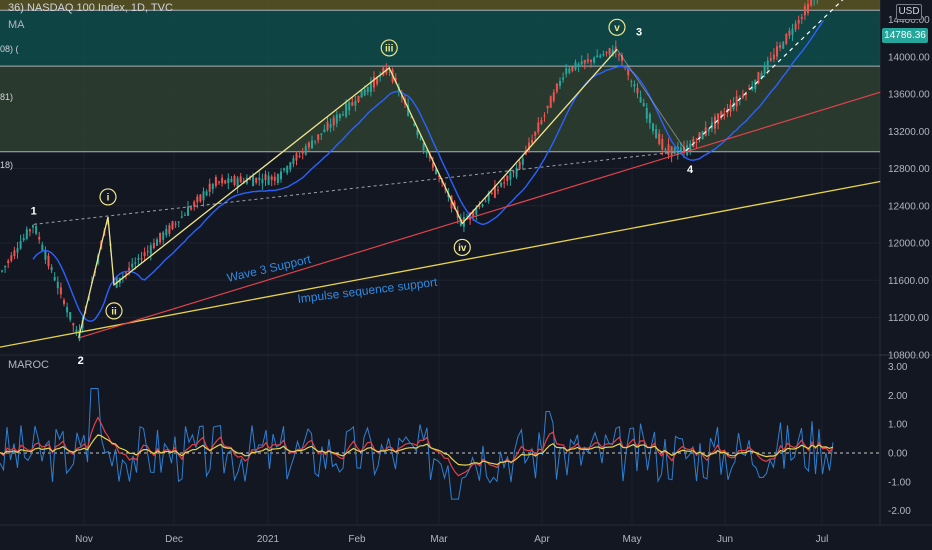 This screenshot has width=932, height=550. What do you see at coordinates (84, 539) in the screenshot?
I see `time-tick-label: Nov` at bounding box center [84, 539].